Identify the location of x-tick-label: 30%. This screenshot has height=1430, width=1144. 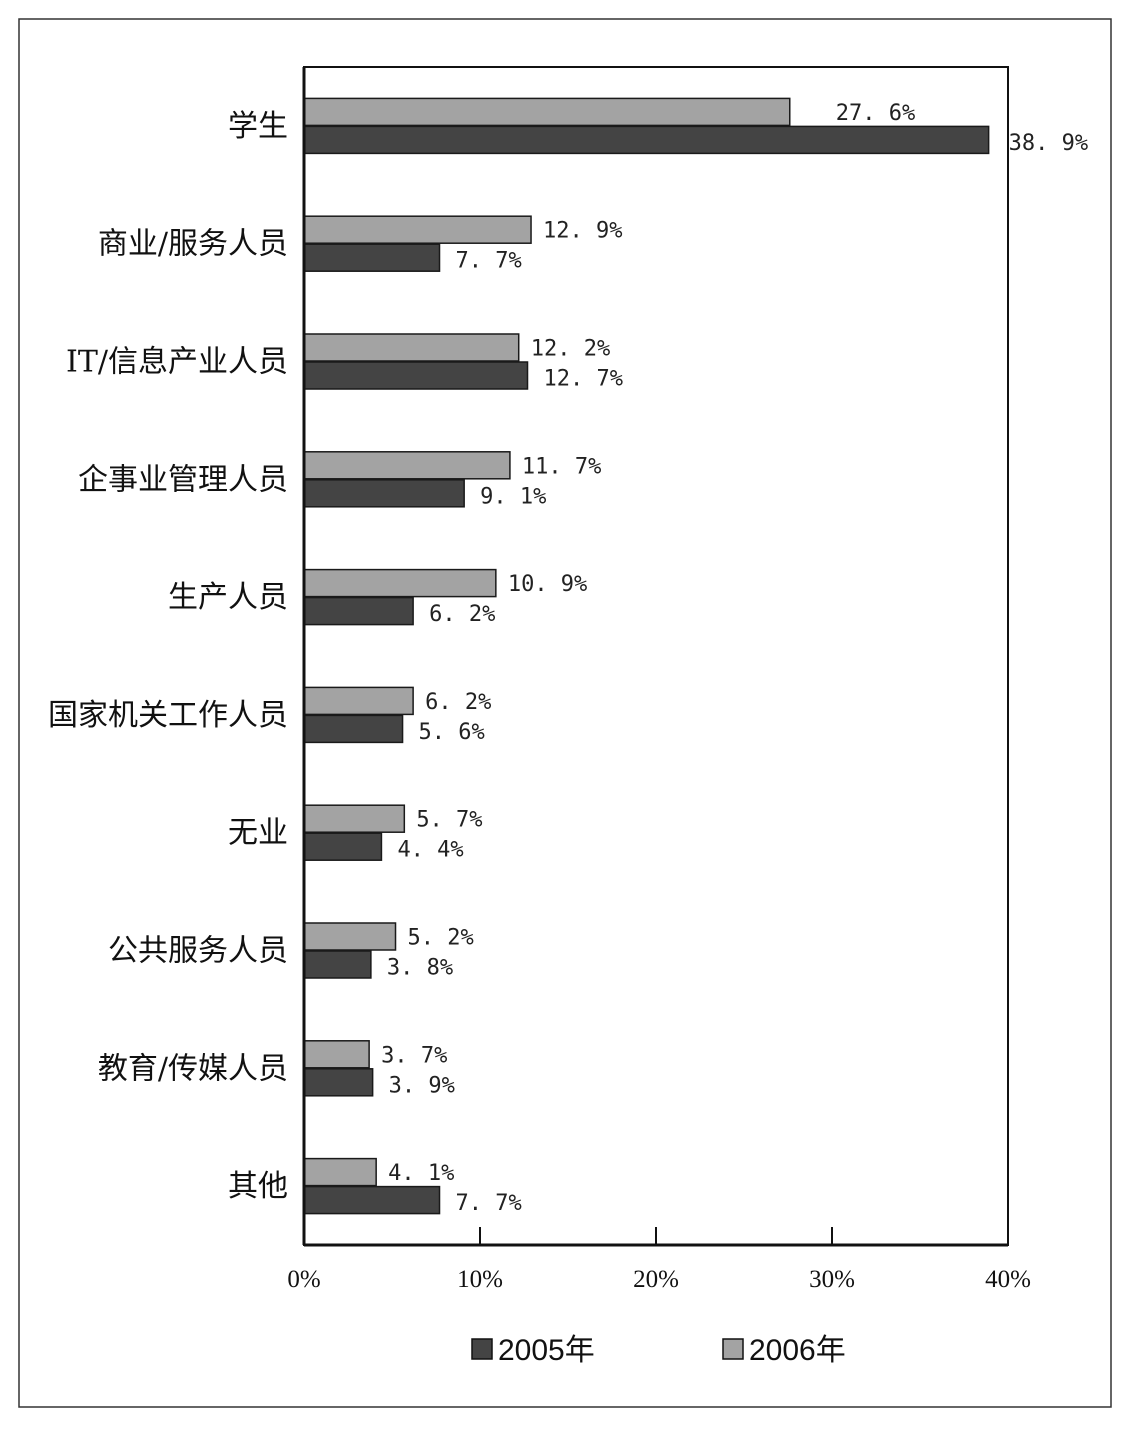
(832, 1279).